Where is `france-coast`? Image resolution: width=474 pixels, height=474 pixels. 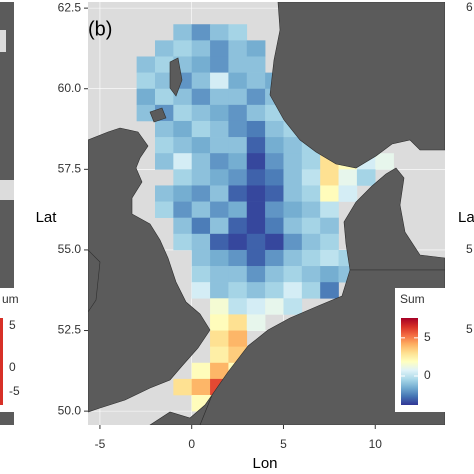 france-coast is located at coordinates (181, 409).